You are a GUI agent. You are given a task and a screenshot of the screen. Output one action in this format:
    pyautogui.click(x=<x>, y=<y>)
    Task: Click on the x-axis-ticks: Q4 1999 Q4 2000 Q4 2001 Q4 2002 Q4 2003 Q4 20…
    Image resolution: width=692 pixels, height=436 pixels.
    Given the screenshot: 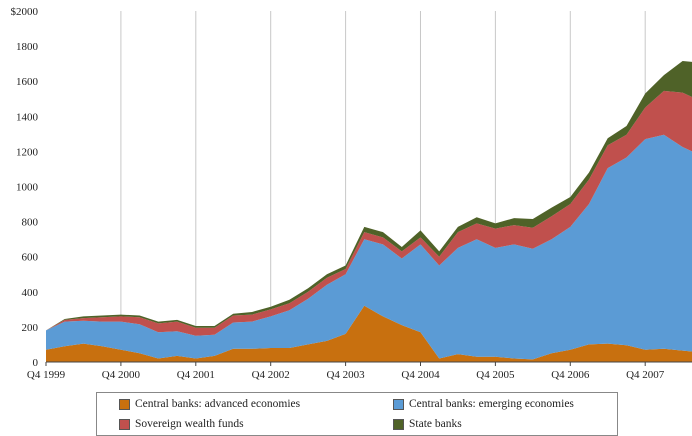 What is the action you would take?
    pyautogui.click(x=346, y=371)
    